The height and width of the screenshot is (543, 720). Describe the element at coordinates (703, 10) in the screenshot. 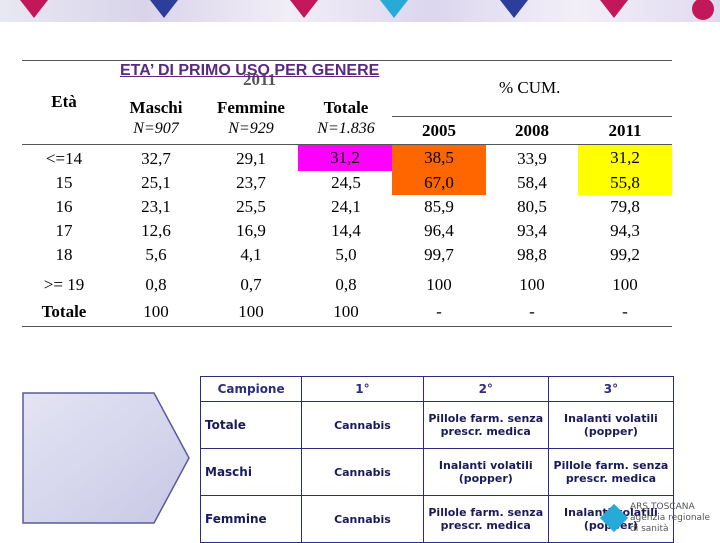

I see `decor-circle` at that location.